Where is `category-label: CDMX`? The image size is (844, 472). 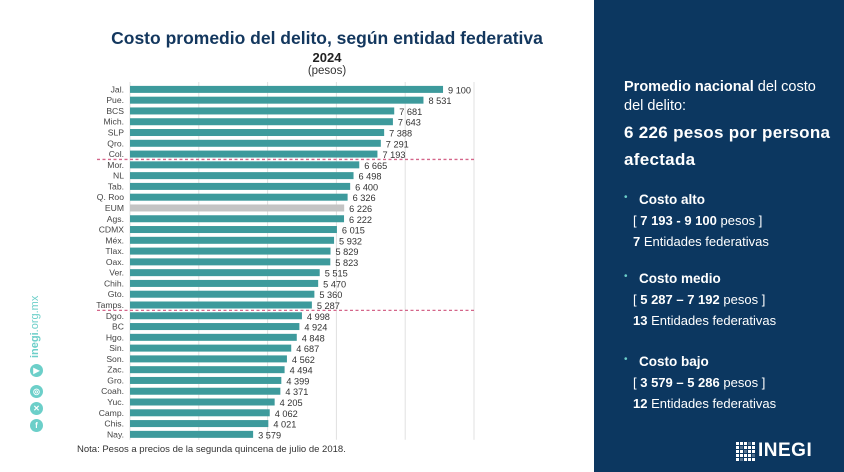
category-label: CDMX is located at coordinates (112, 230).